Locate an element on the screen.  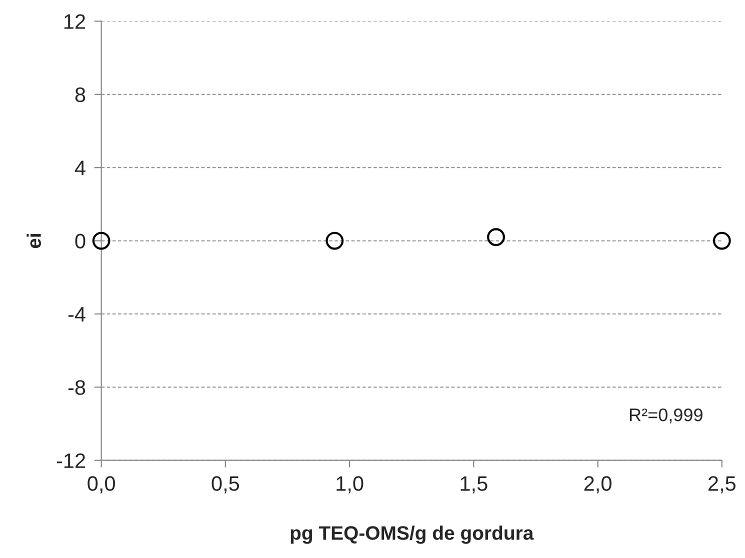
x-tick-label: 0,0 is located at coordinates (101, 485).